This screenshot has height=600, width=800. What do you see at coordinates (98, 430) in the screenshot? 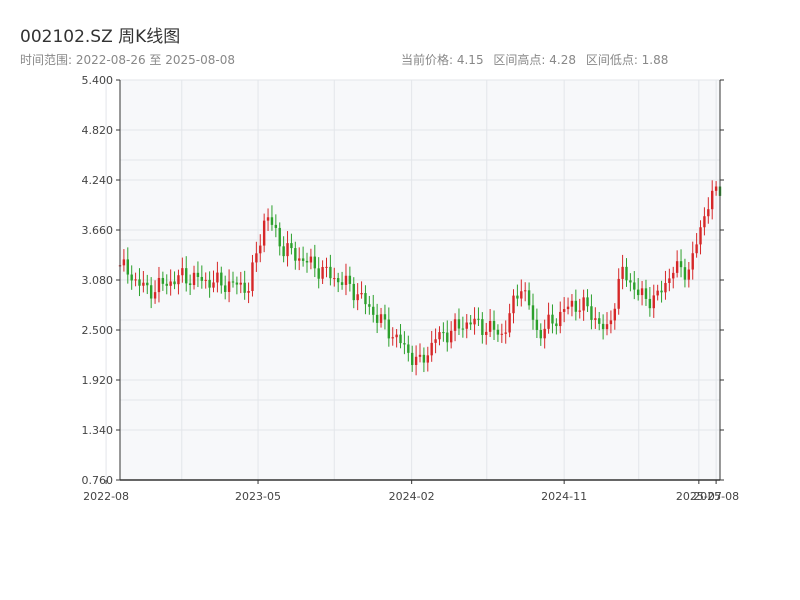
I see `y-tick-label: 1.340` at bounding box center [98, 430].